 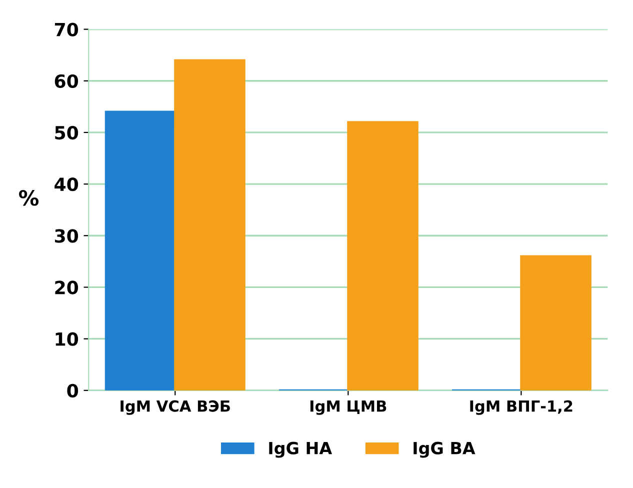 What do you see at coordinates (66, 185) in the screenshot?
I see `y-tick-label: 40` at bounding box center [66, 185].